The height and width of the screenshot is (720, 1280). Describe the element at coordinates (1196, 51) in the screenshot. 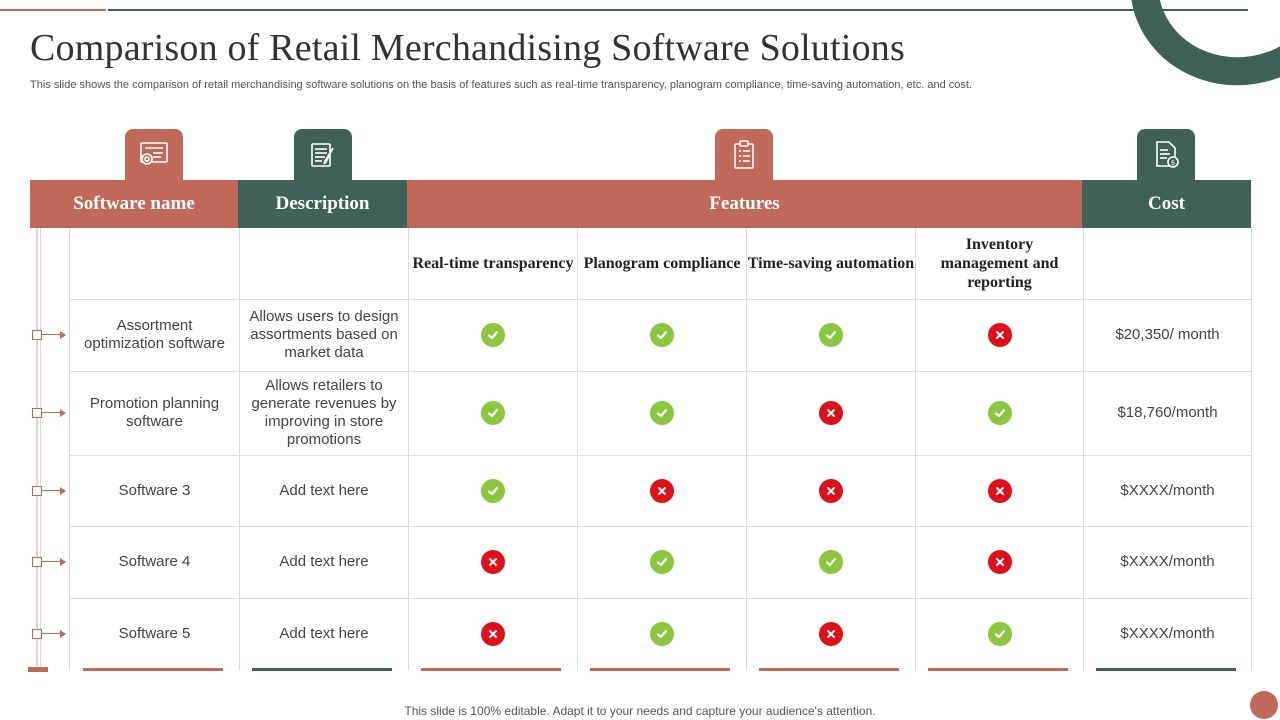

I see `corner-arc-decoration` at that location.